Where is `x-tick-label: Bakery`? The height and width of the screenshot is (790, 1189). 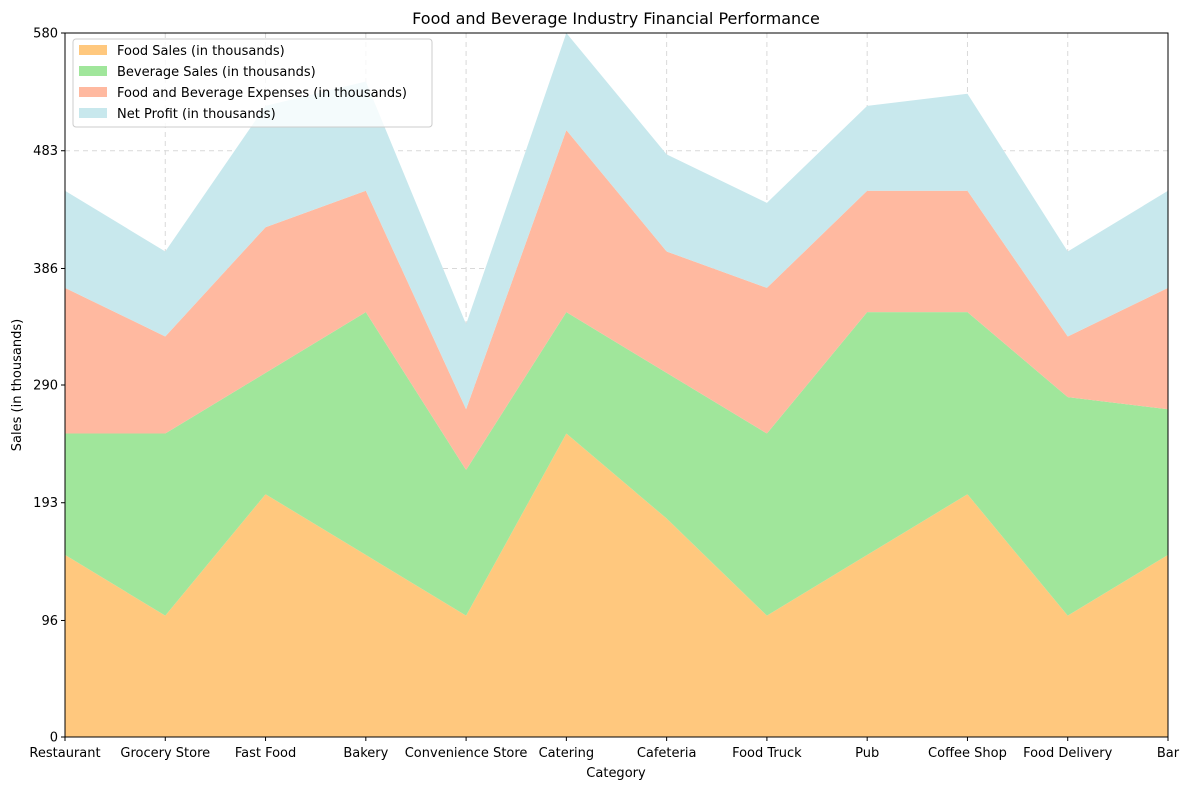 x-tick-label: Bakery is located at coordinates (365, 753).